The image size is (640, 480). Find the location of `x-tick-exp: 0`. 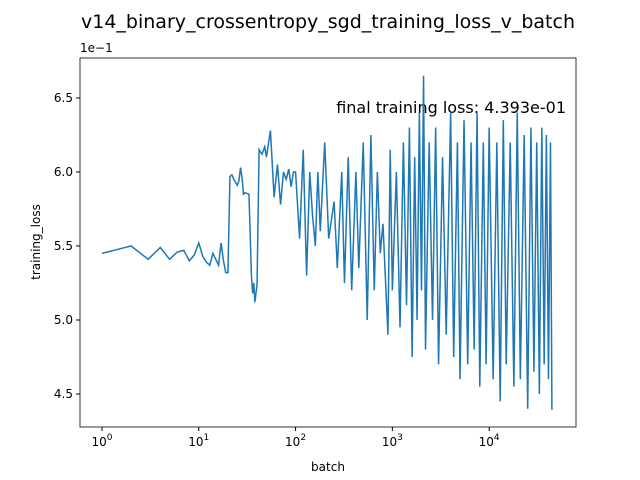

x-tick-exp: 0 is located at coordinates (110, 438).